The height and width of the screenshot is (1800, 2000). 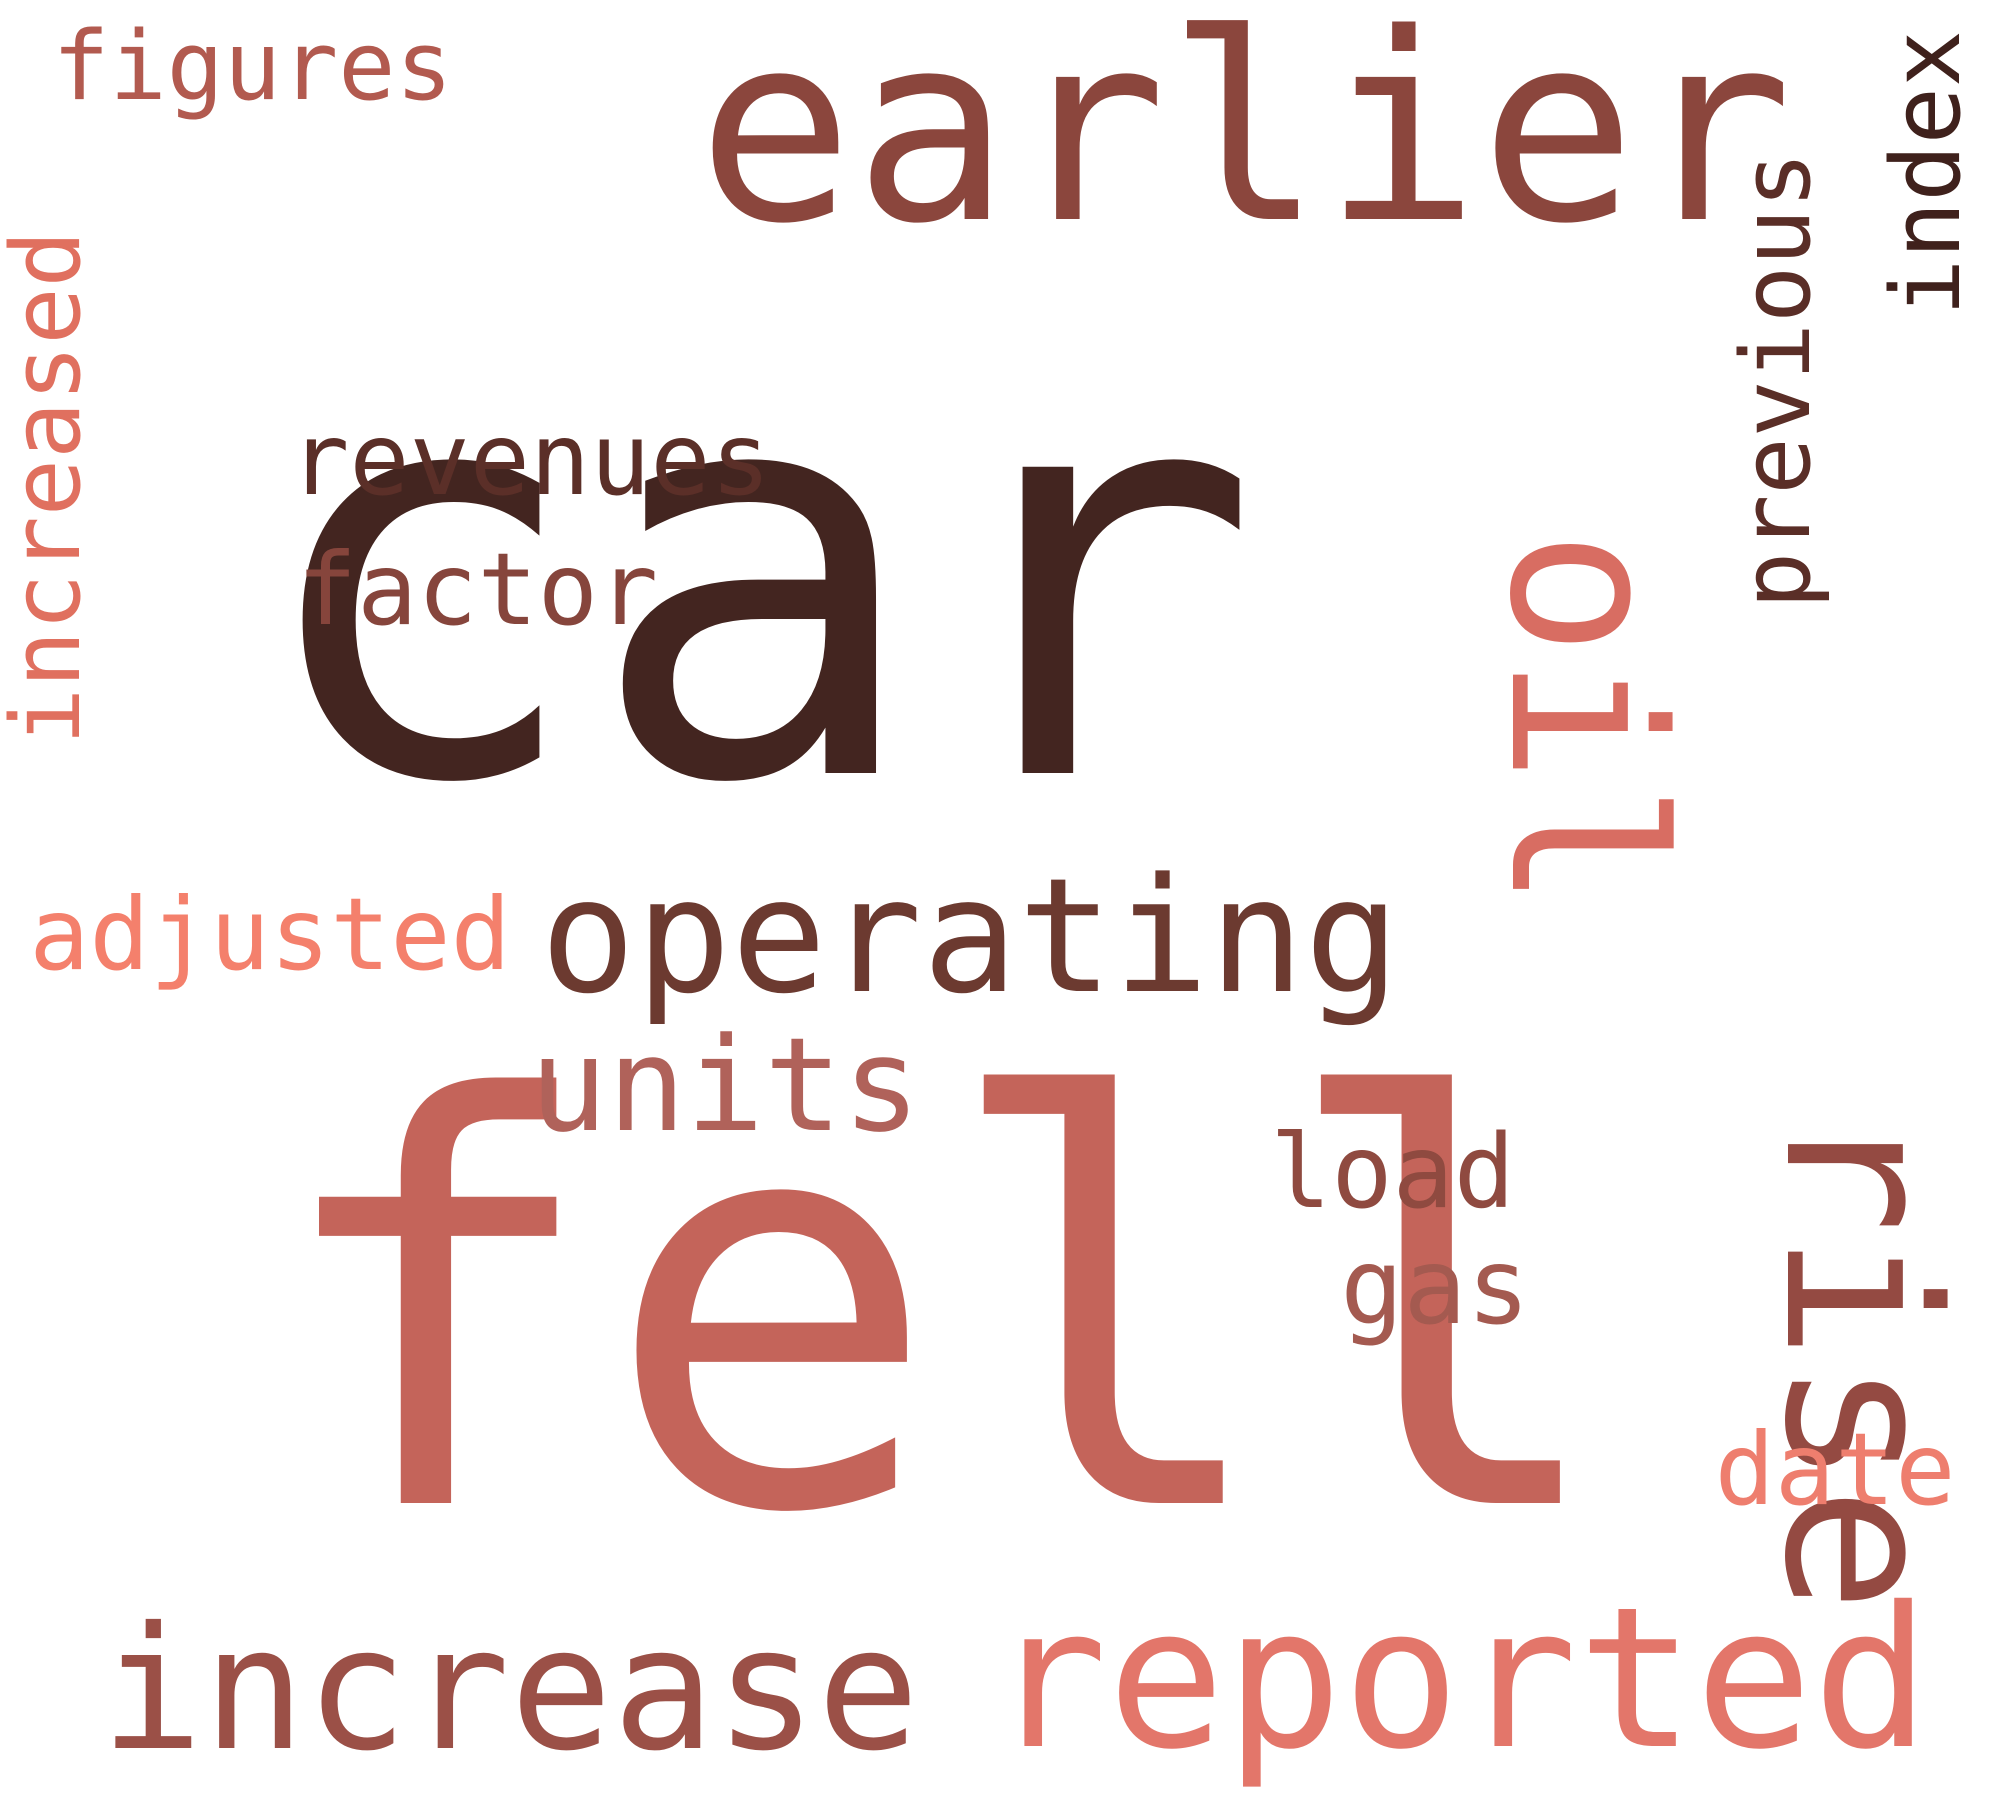 What do you see at coordinates (252, 67) in the screenshot?
I see `word-figures: figures` at bounding box center [252, 67].